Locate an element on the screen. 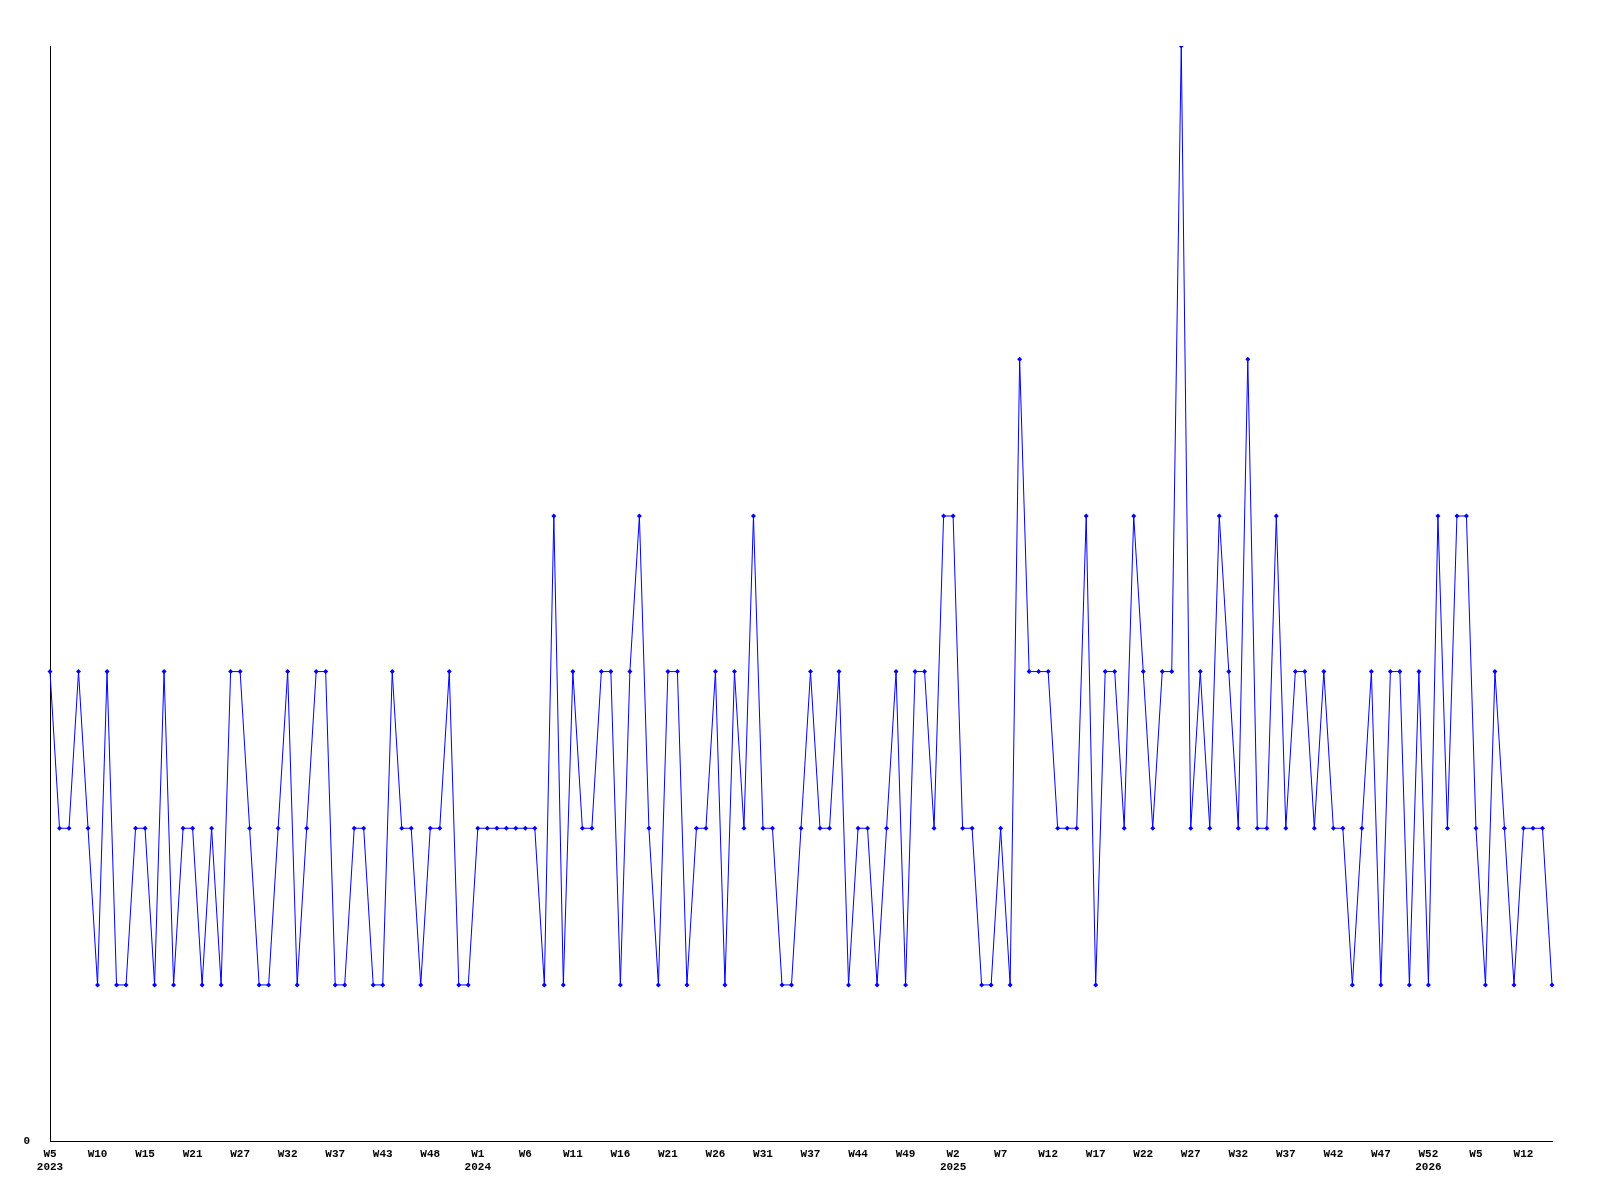  x-tick-label: W26 is located at coordinates (715, 1153).